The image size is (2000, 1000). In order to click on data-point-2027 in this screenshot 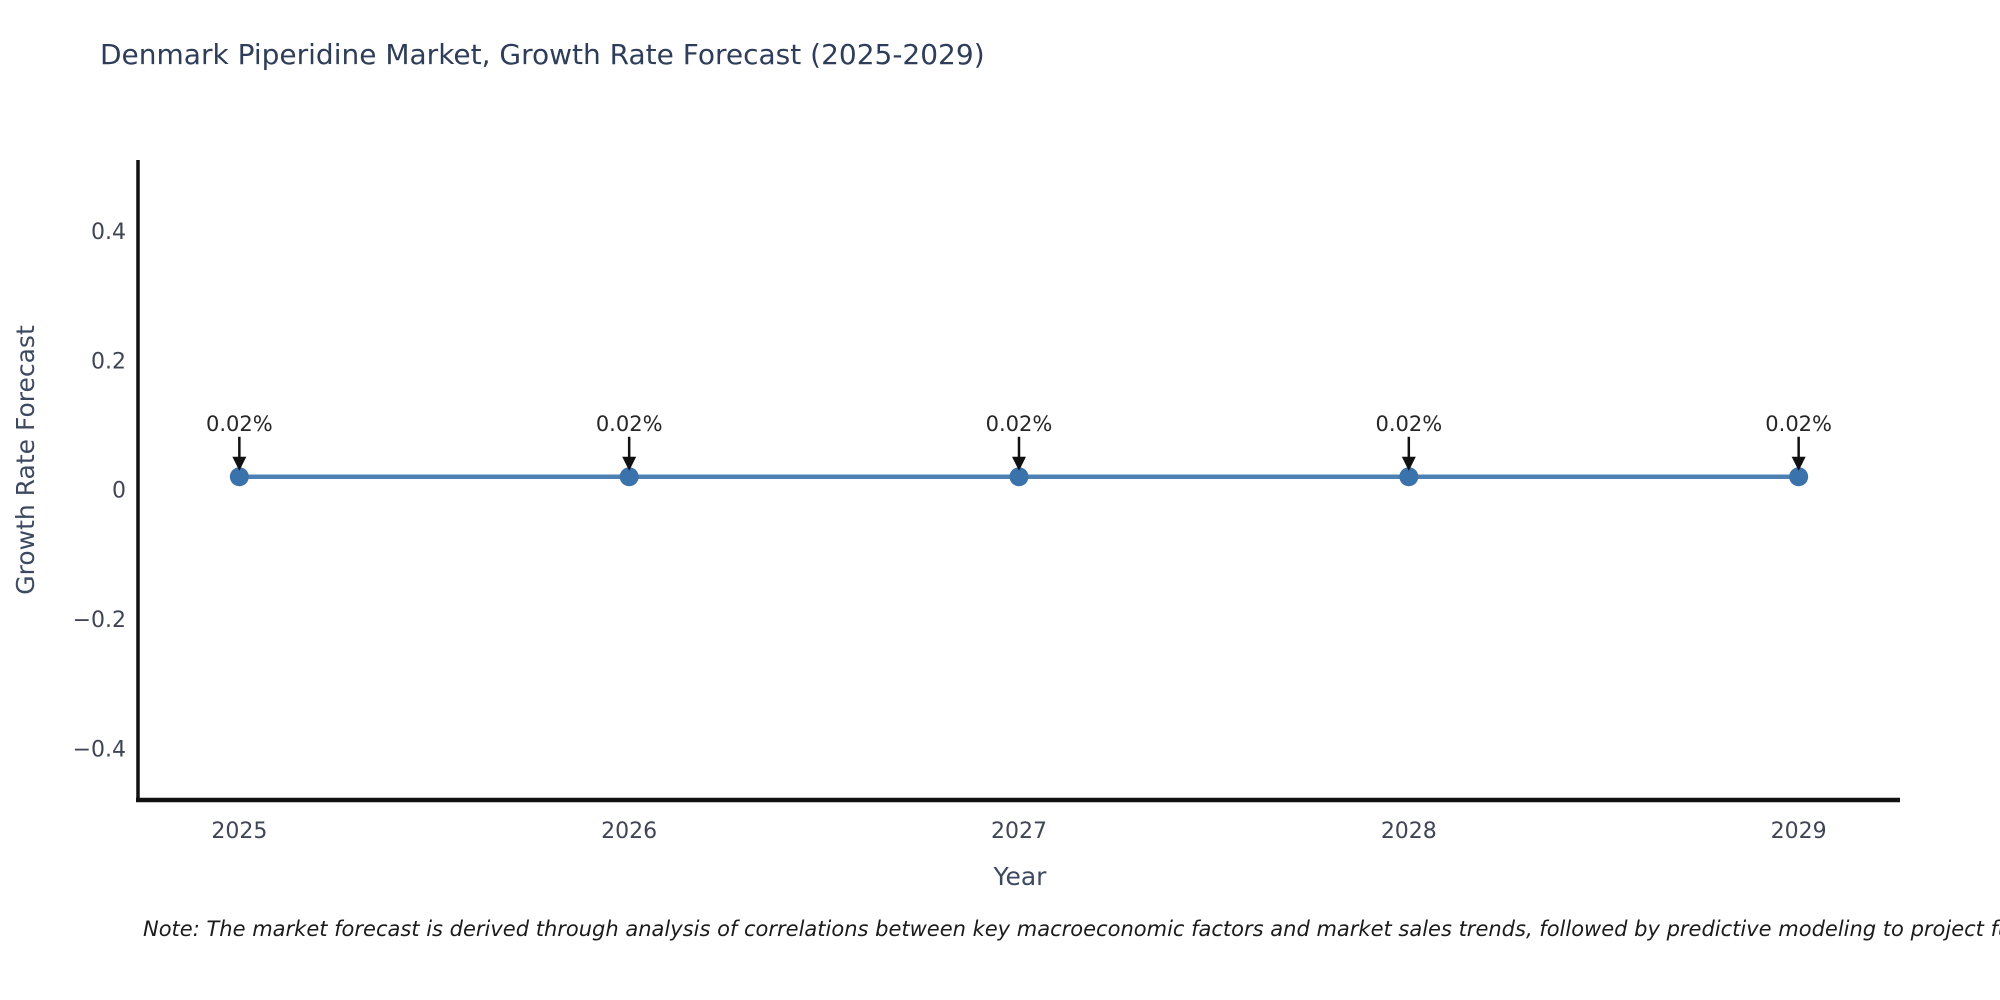, I will do `click(1019, 477)`.